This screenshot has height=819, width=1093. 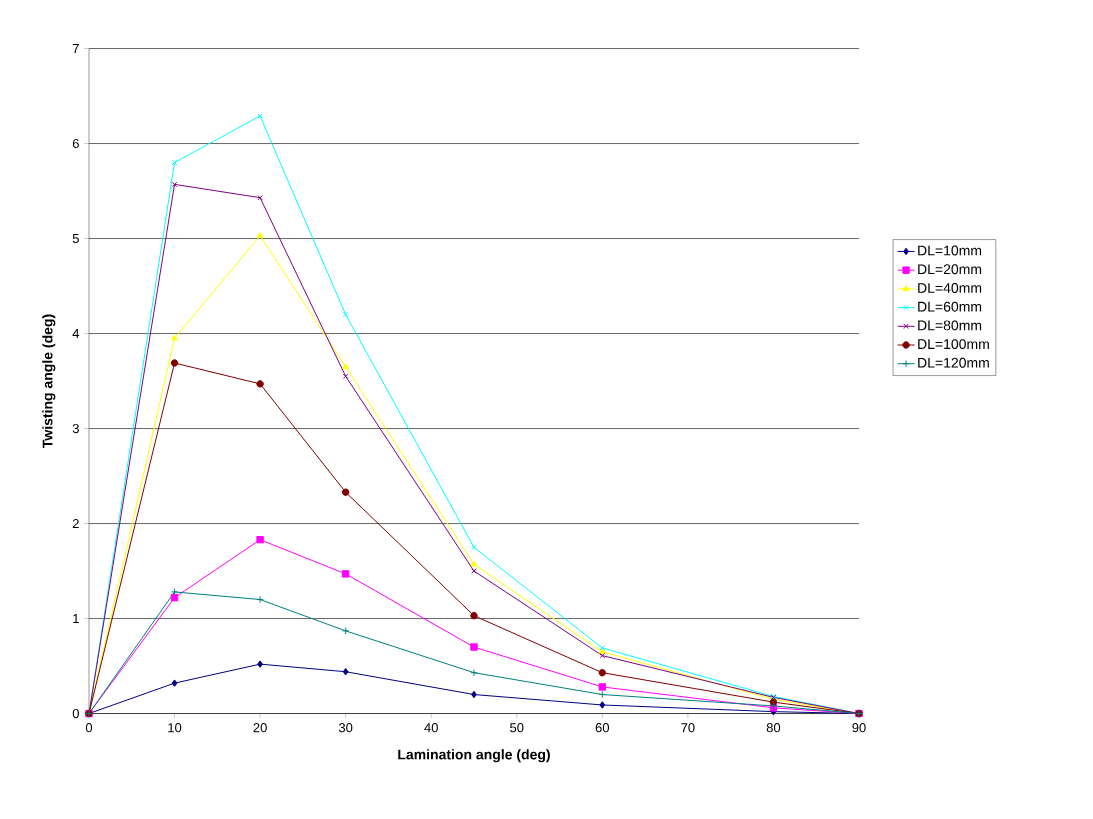 What do you see at coordinates (75, 428) in the screenshot?
I see `y-tick-label: 3` at bounding box center [75, 428].